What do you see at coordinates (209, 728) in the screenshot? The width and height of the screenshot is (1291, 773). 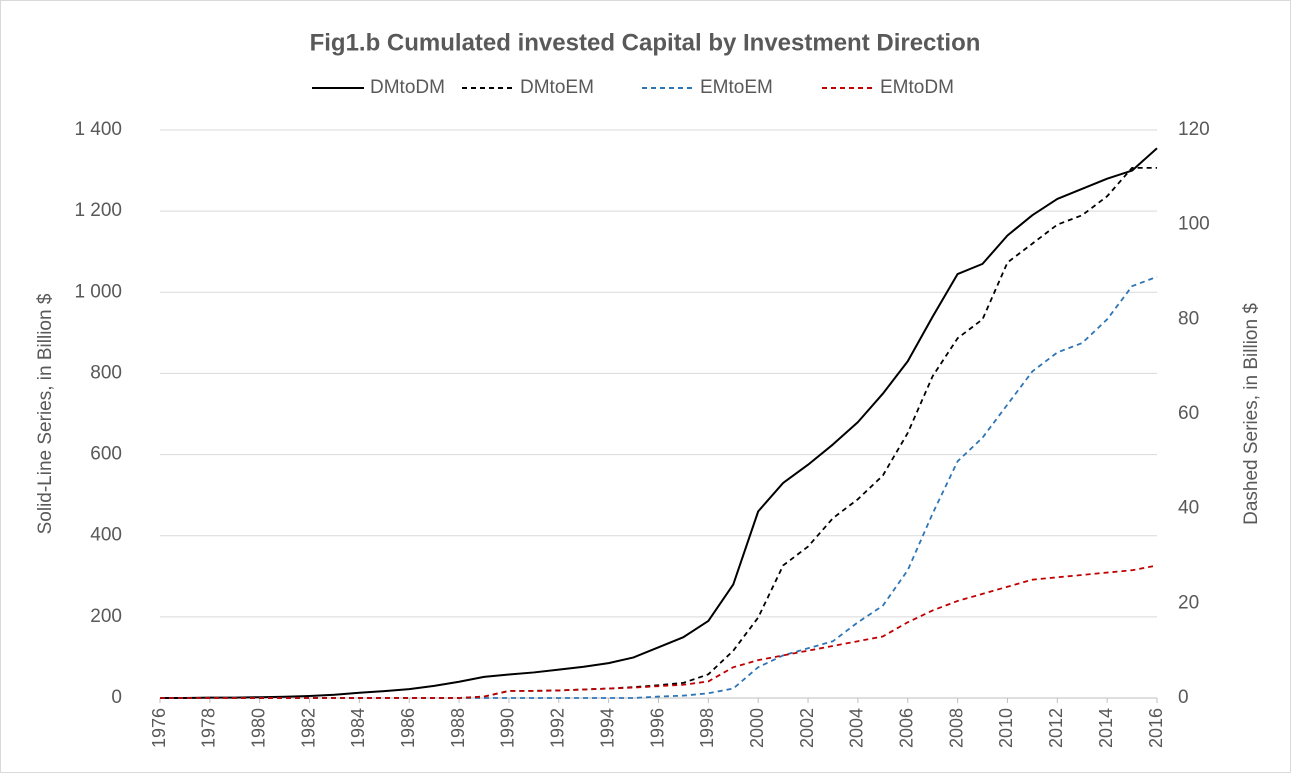 I see `x-tick-label: 1978` at bounding box center [209, 728].